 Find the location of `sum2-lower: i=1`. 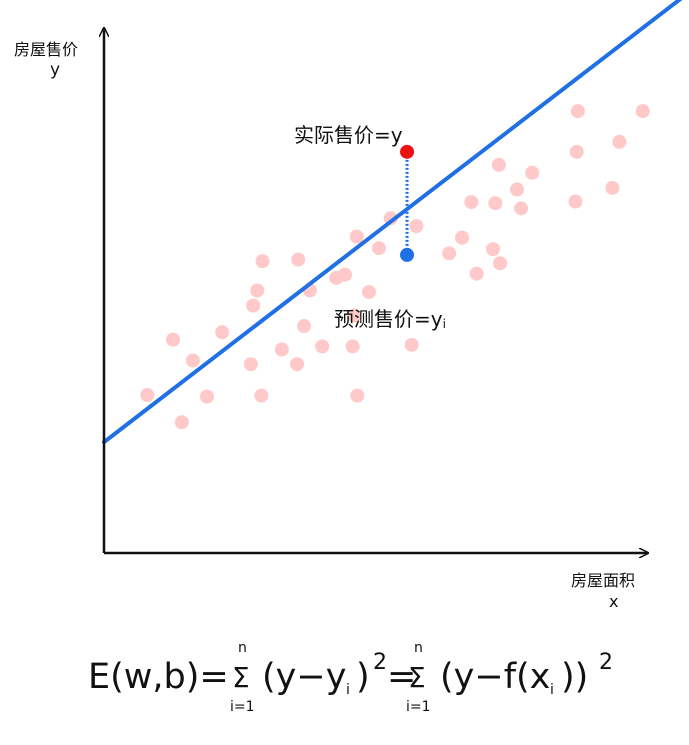

sum2-lower: i=1 is located at coordinates (418, 707).